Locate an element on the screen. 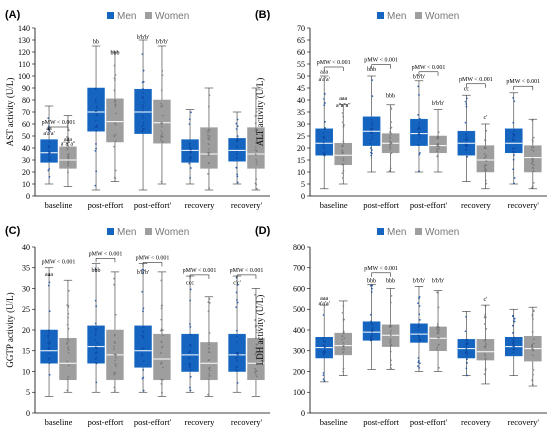  y-tick-label: 40 is located at coordinates (301, 100).